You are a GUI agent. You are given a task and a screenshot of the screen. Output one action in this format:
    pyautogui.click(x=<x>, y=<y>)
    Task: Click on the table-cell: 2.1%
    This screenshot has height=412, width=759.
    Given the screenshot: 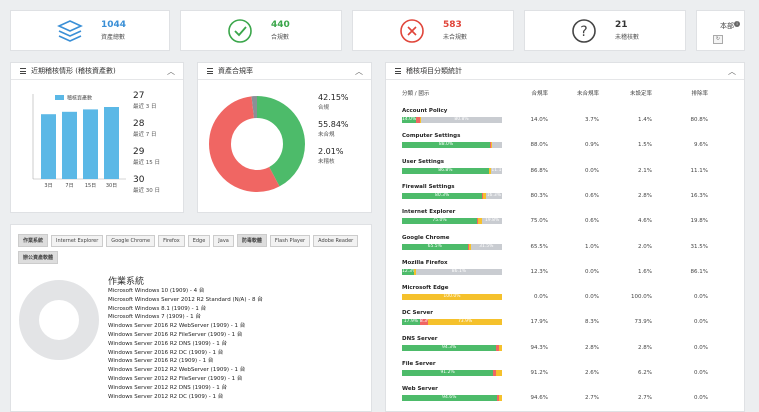 What is the action you would take?
    pyautogui.click(x=645, y=170)
    